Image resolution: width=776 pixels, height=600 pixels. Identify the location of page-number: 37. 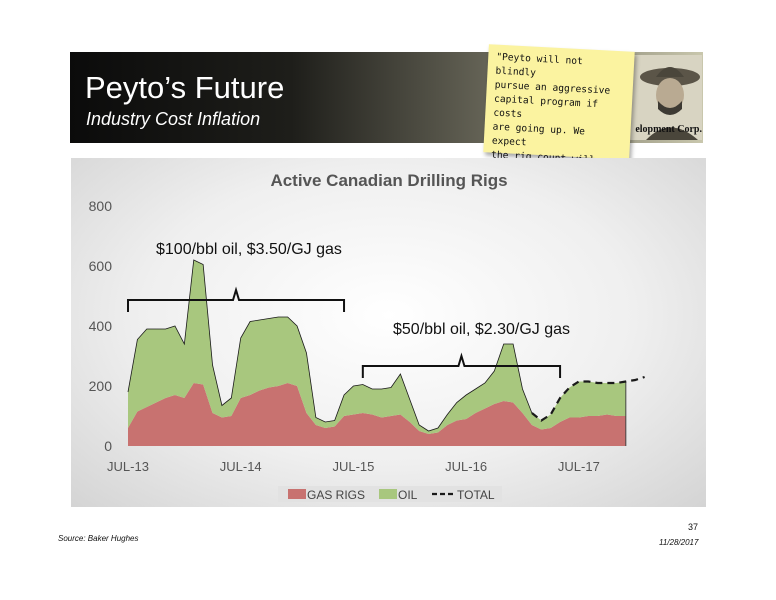
(693, 527).